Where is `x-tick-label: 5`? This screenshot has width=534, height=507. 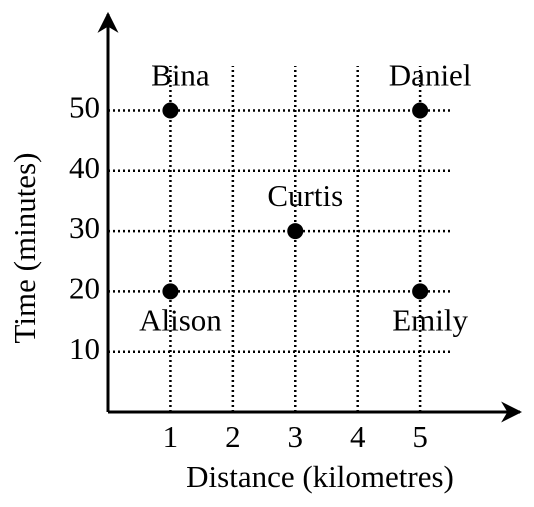 x-tick-label: 5 is located at coordinates (420, 436).